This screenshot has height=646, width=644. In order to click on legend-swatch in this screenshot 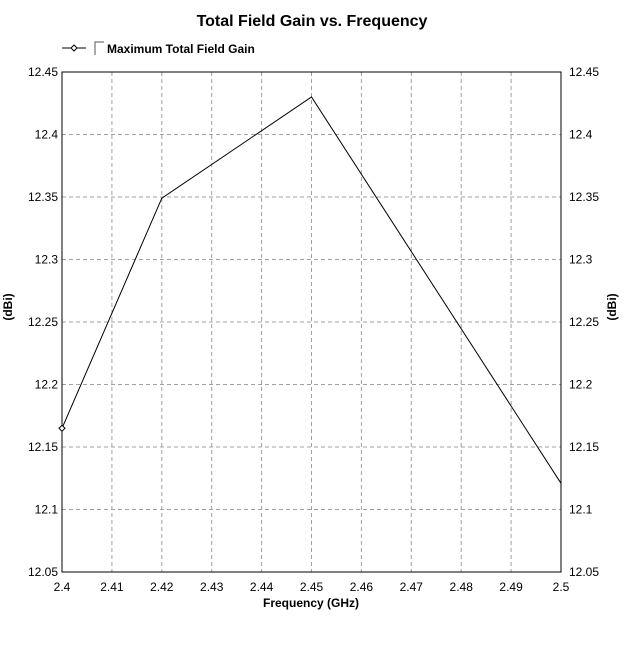, I will do `click(99, 48)`.